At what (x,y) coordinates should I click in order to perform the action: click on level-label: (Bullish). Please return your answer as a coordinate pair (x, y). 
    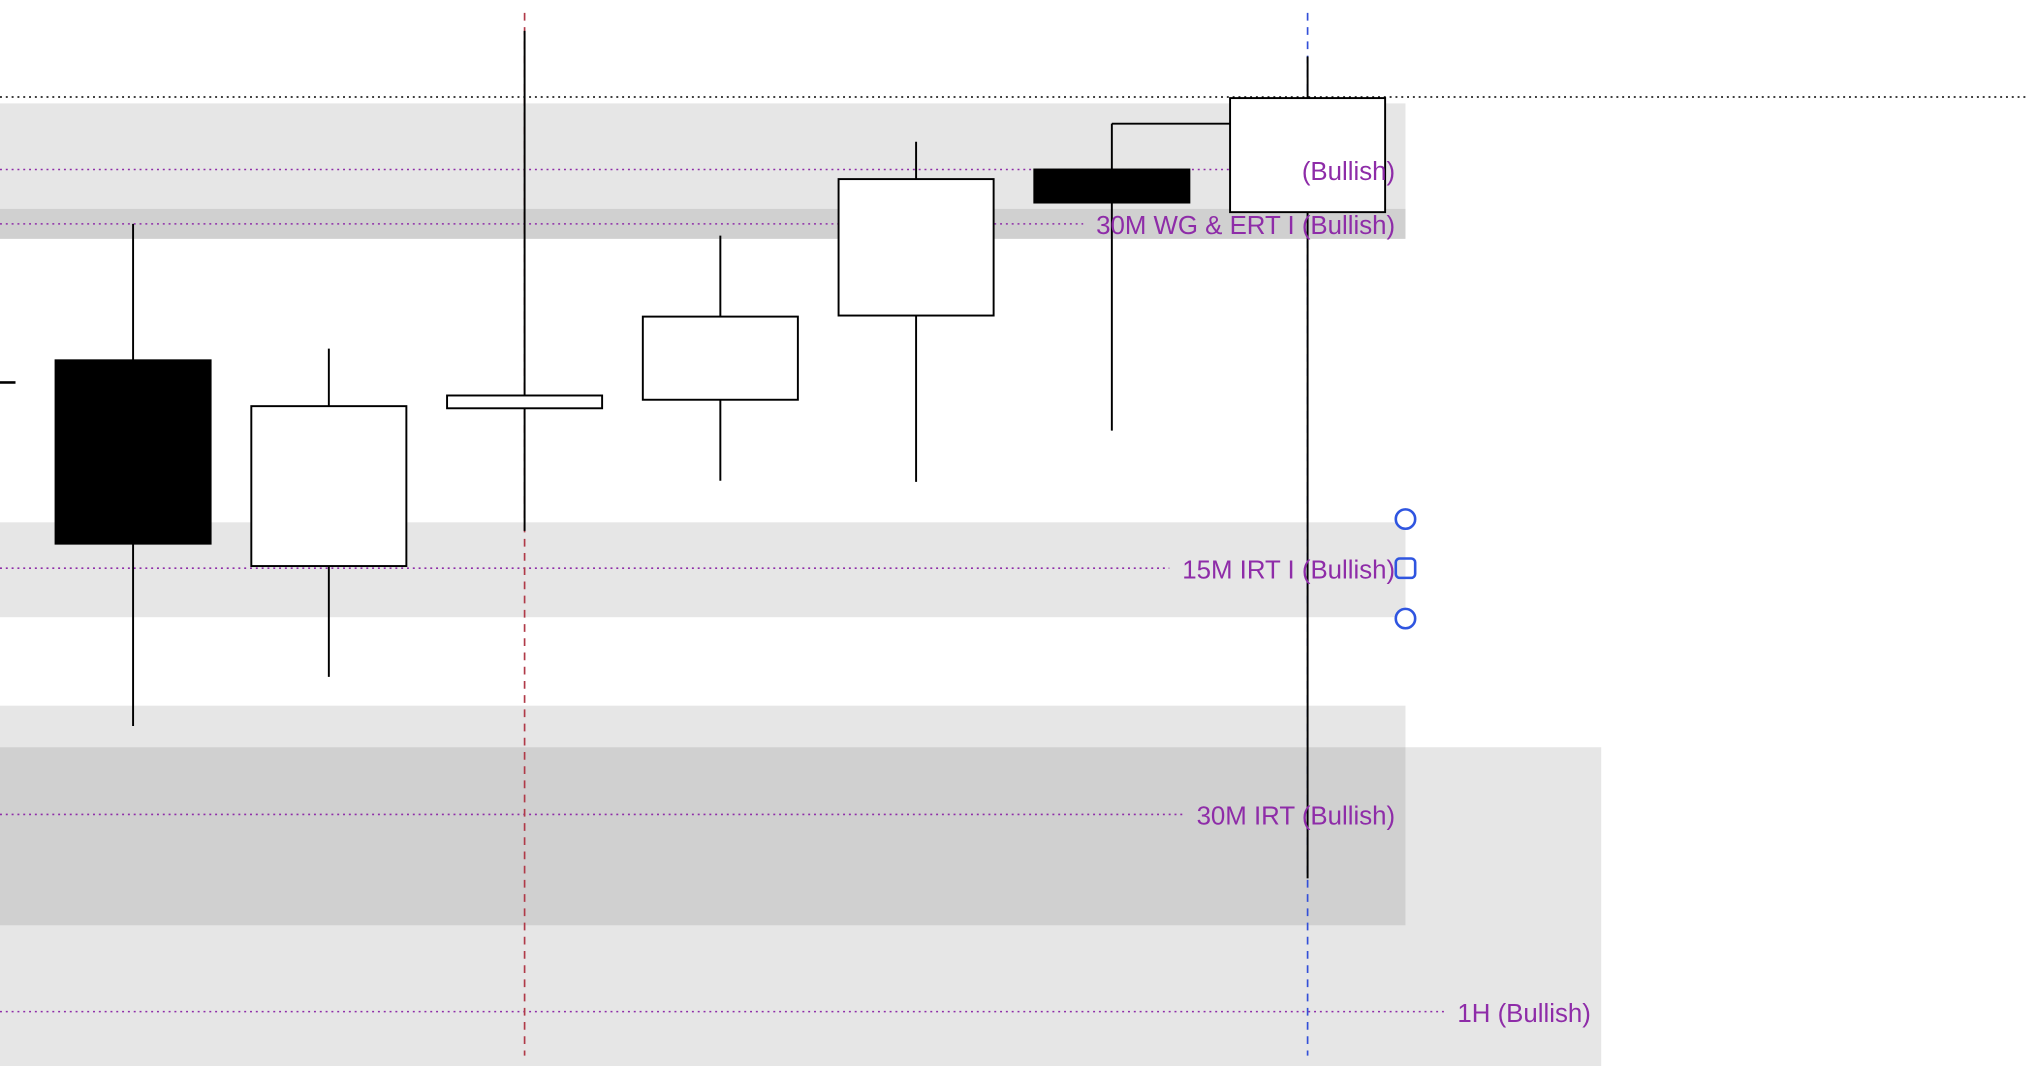
    Looking at the image, I should click on (1348, 172).